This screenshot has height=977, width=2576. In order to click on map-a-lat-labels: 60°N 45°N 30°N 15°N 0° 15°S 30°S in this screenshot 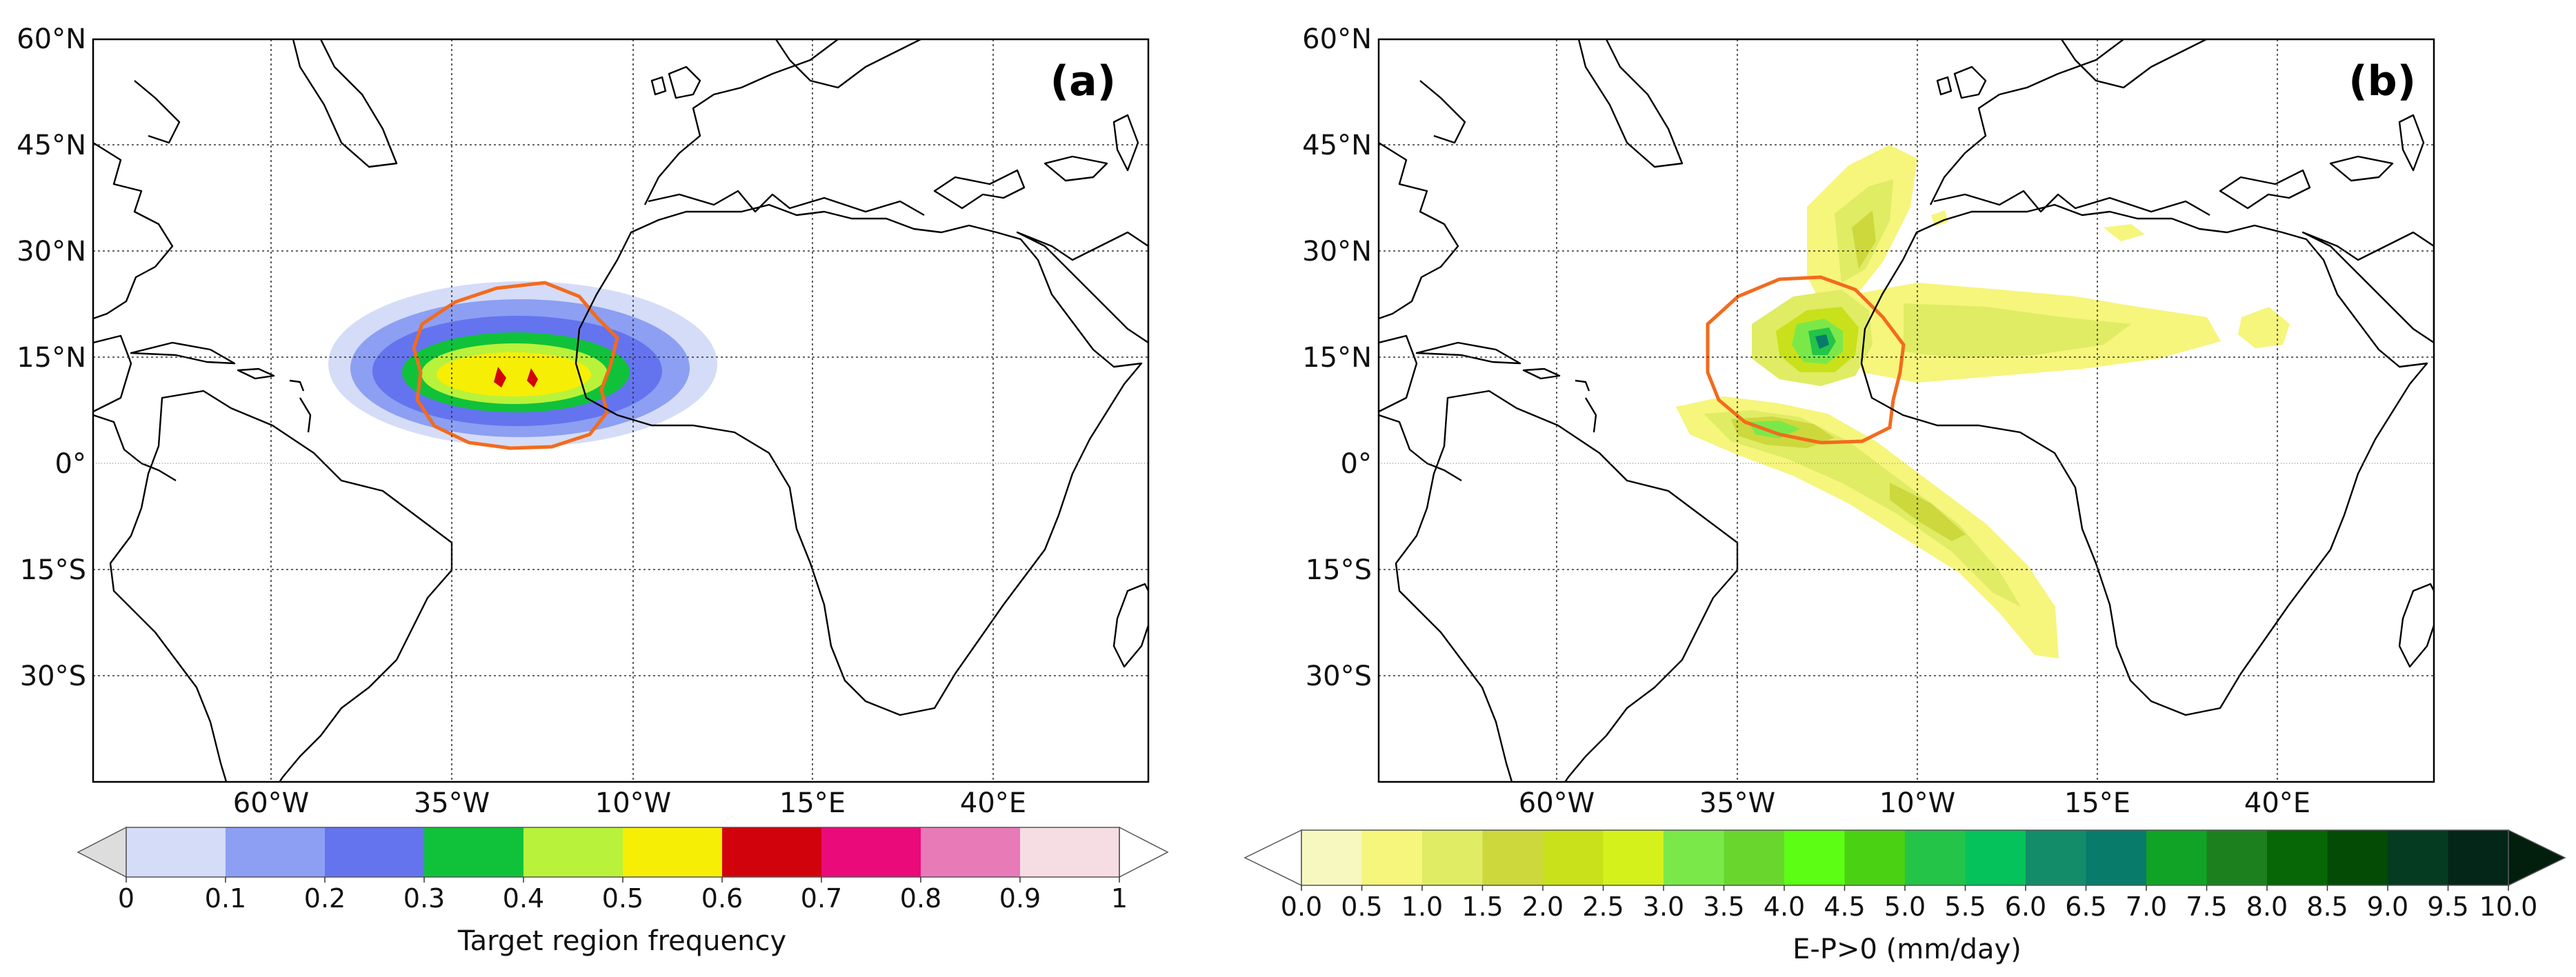, I will do `click(51, 357)`.